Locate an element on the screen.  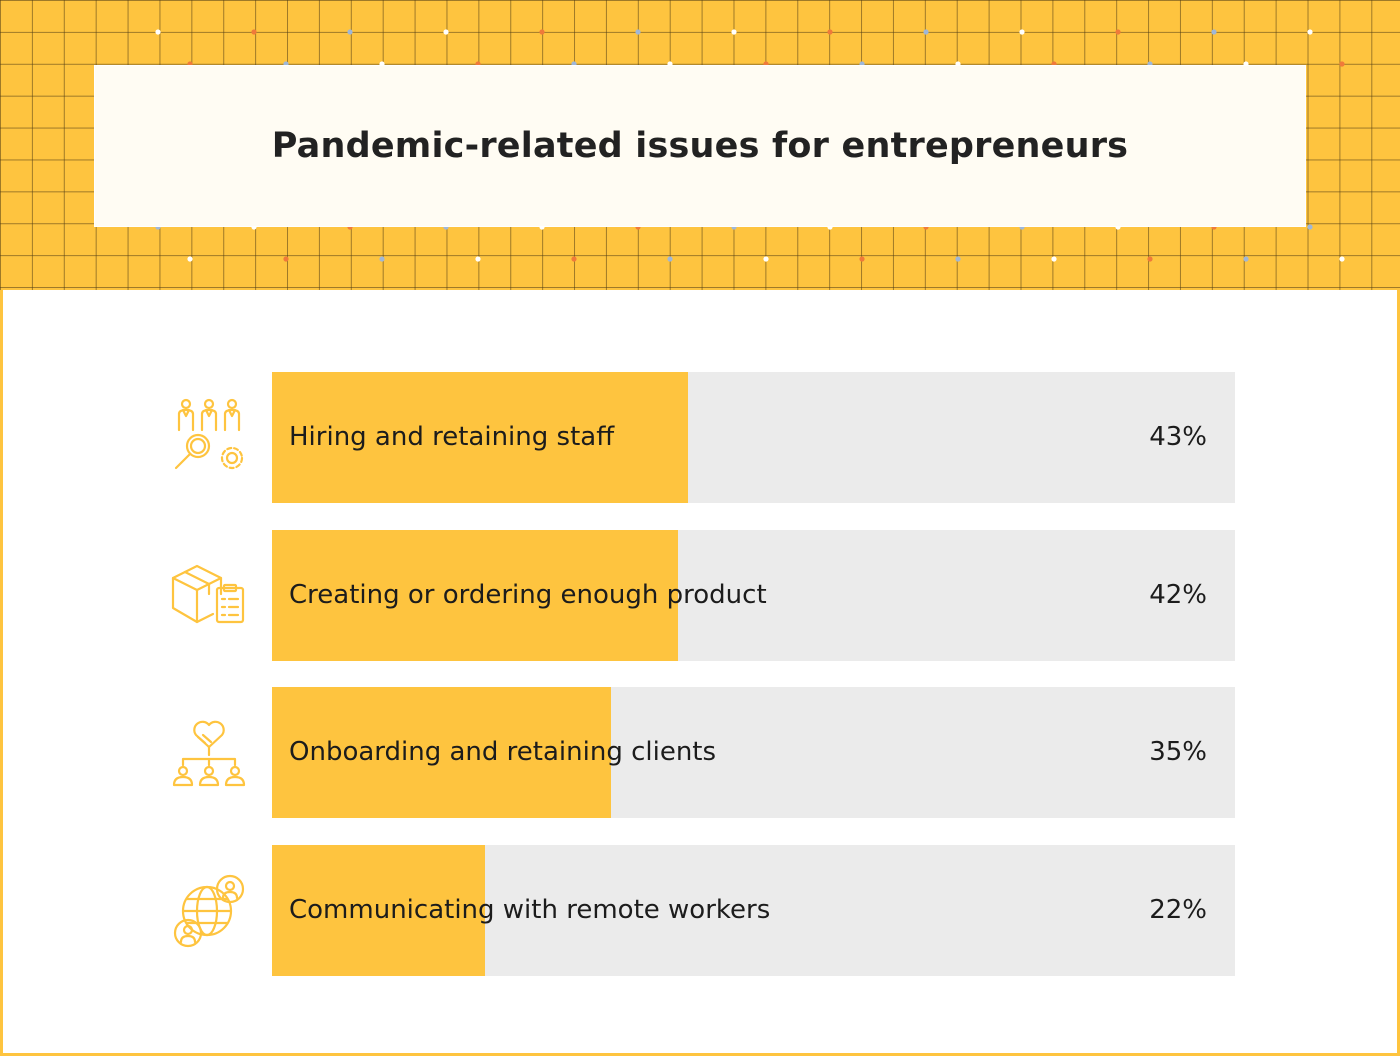
bar-label: Communicating with remote workers is located at coordinates (530, 910).